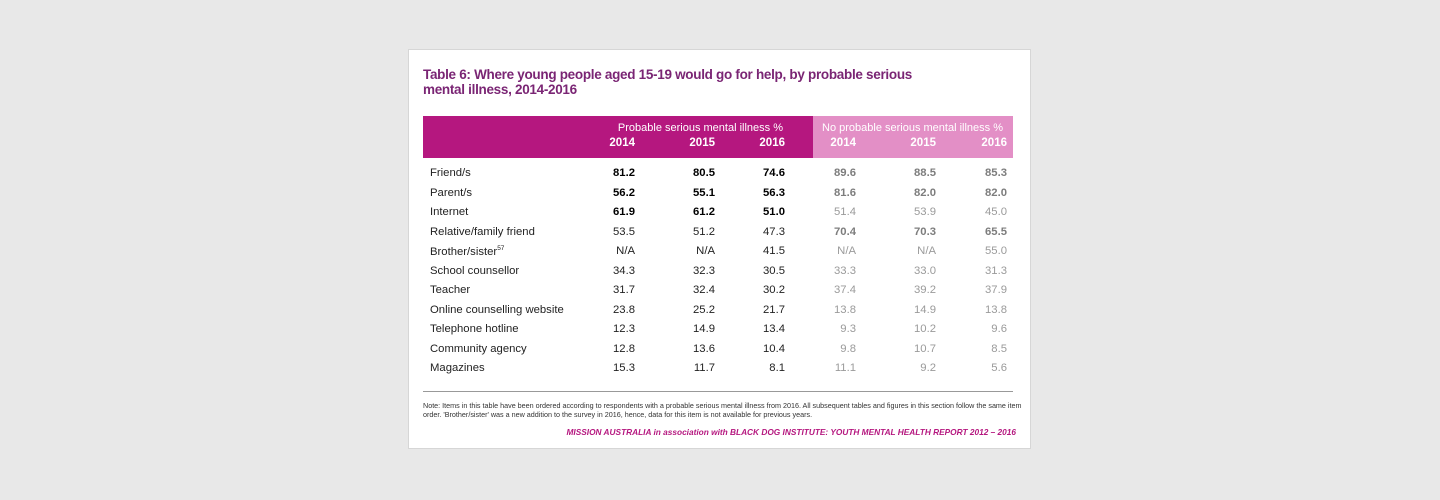 The height and width of the screenshot is (500, 1440). What do you see at coordinates (624, 192) in the screenshot?
I see `table-cell: 56.2` at bounding box center [624, 192].